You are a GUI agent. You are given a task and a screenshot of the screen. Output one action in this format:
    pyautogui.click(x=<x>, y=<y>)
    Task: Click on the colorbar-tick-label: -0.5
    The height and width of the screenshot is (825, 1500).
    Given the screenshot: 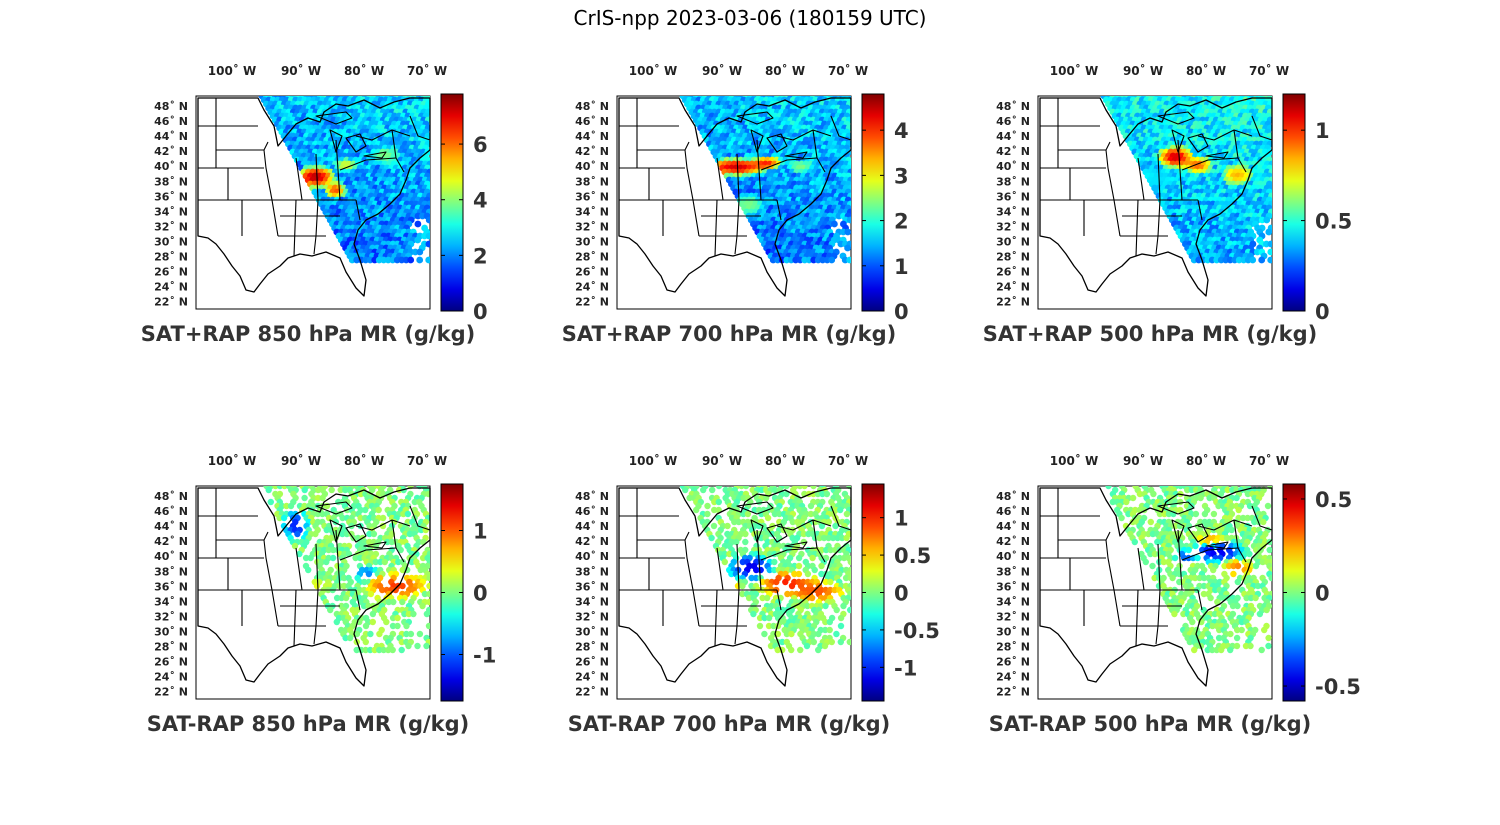 What is the action you would take?
    pyautogui.click(x=917, y=631)
    